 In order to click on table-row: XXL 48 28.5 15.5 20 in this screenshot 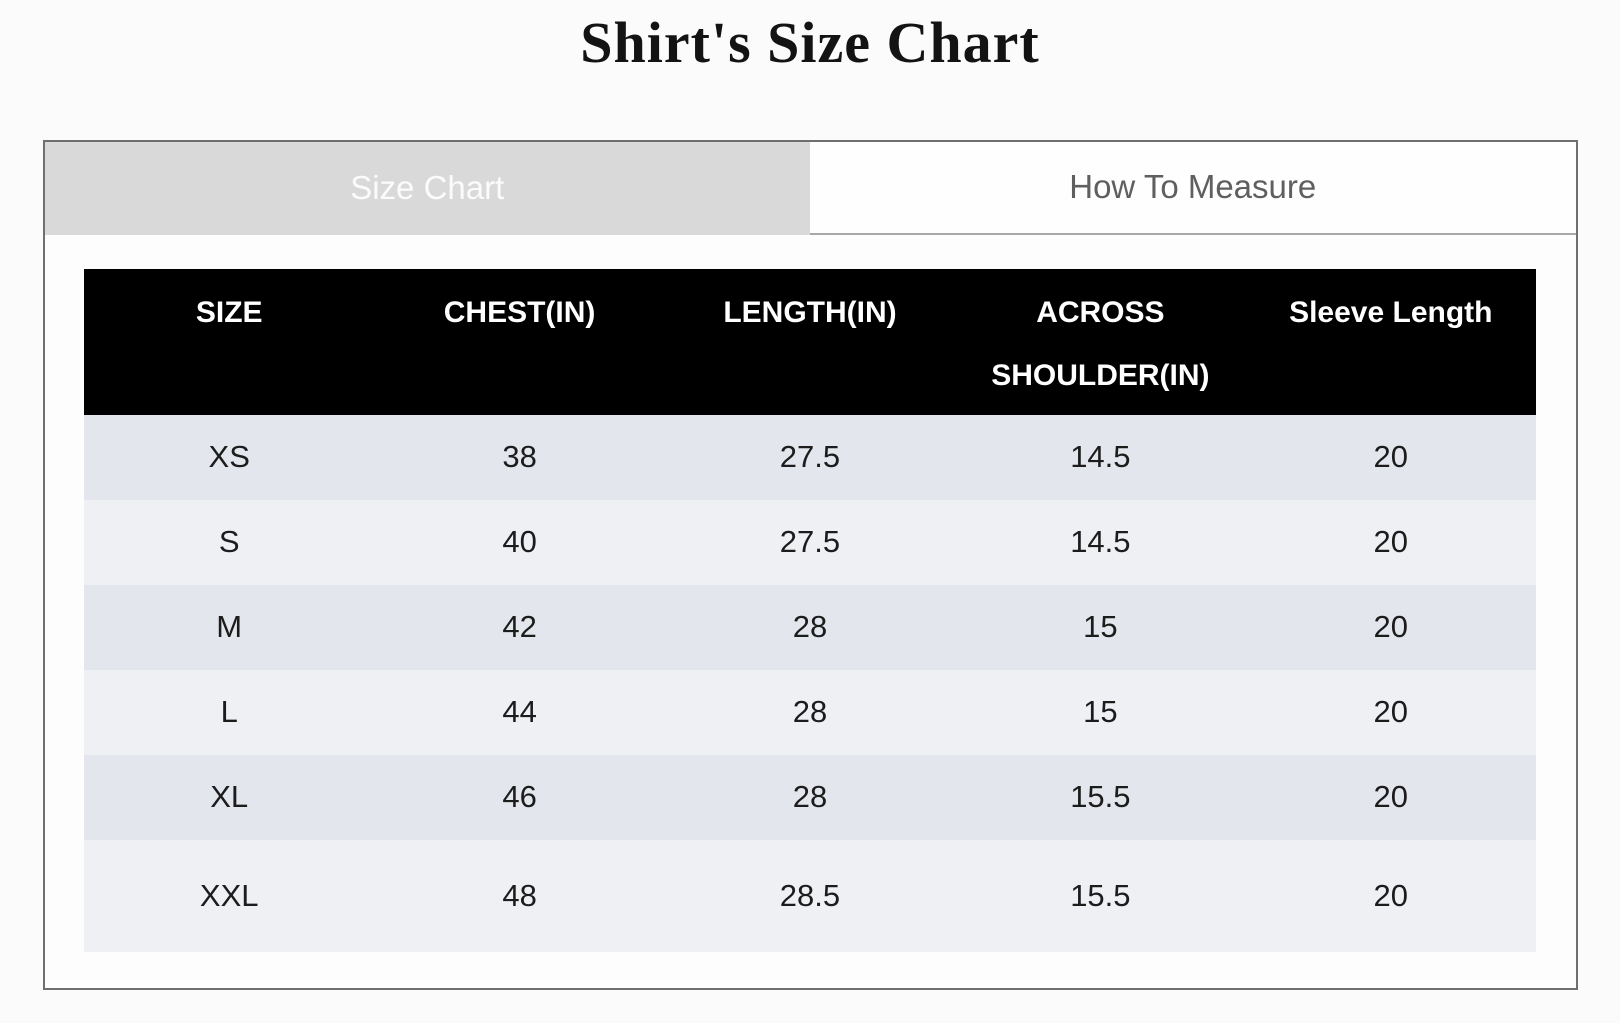, I will do `click(810, 895)`.